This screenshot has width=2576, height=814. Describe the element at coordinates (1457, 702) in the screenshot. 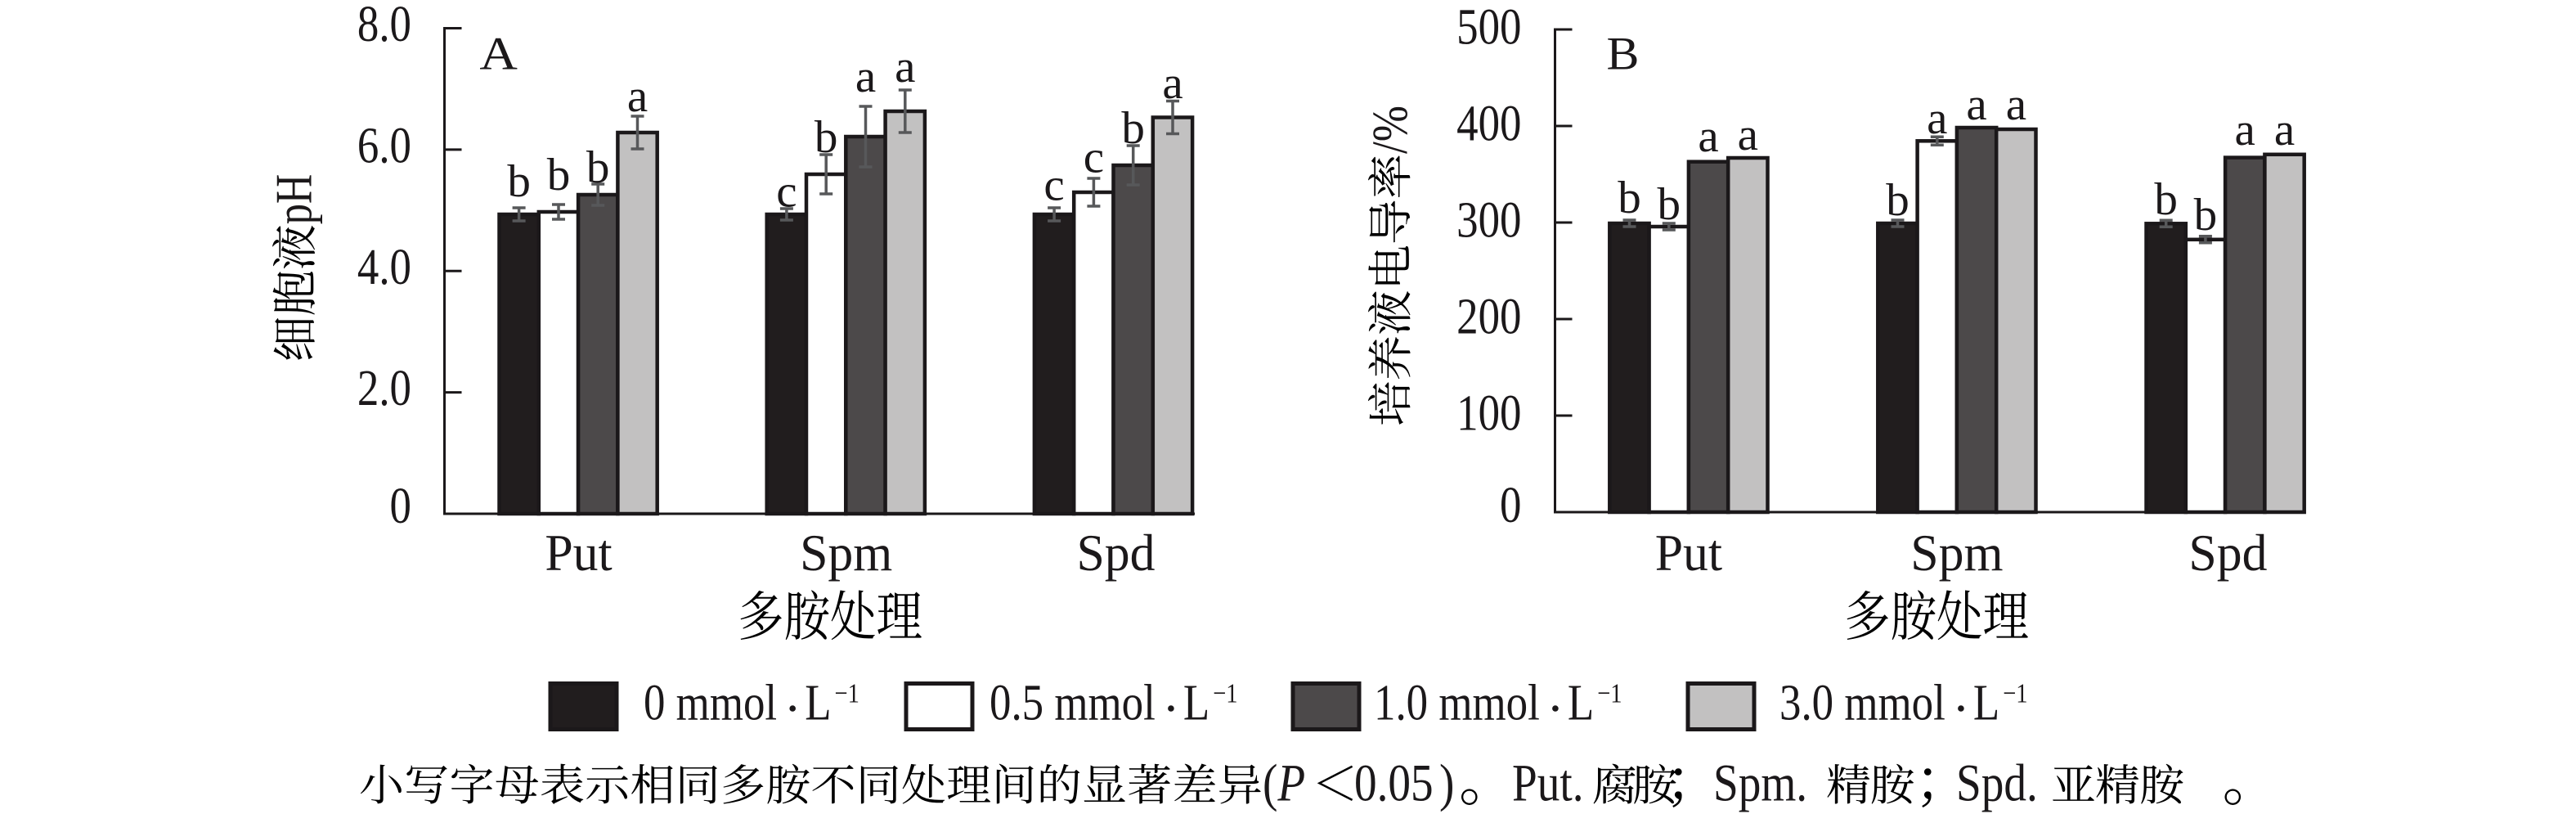

I see `svg-text: 1.0 mmol` at that location.